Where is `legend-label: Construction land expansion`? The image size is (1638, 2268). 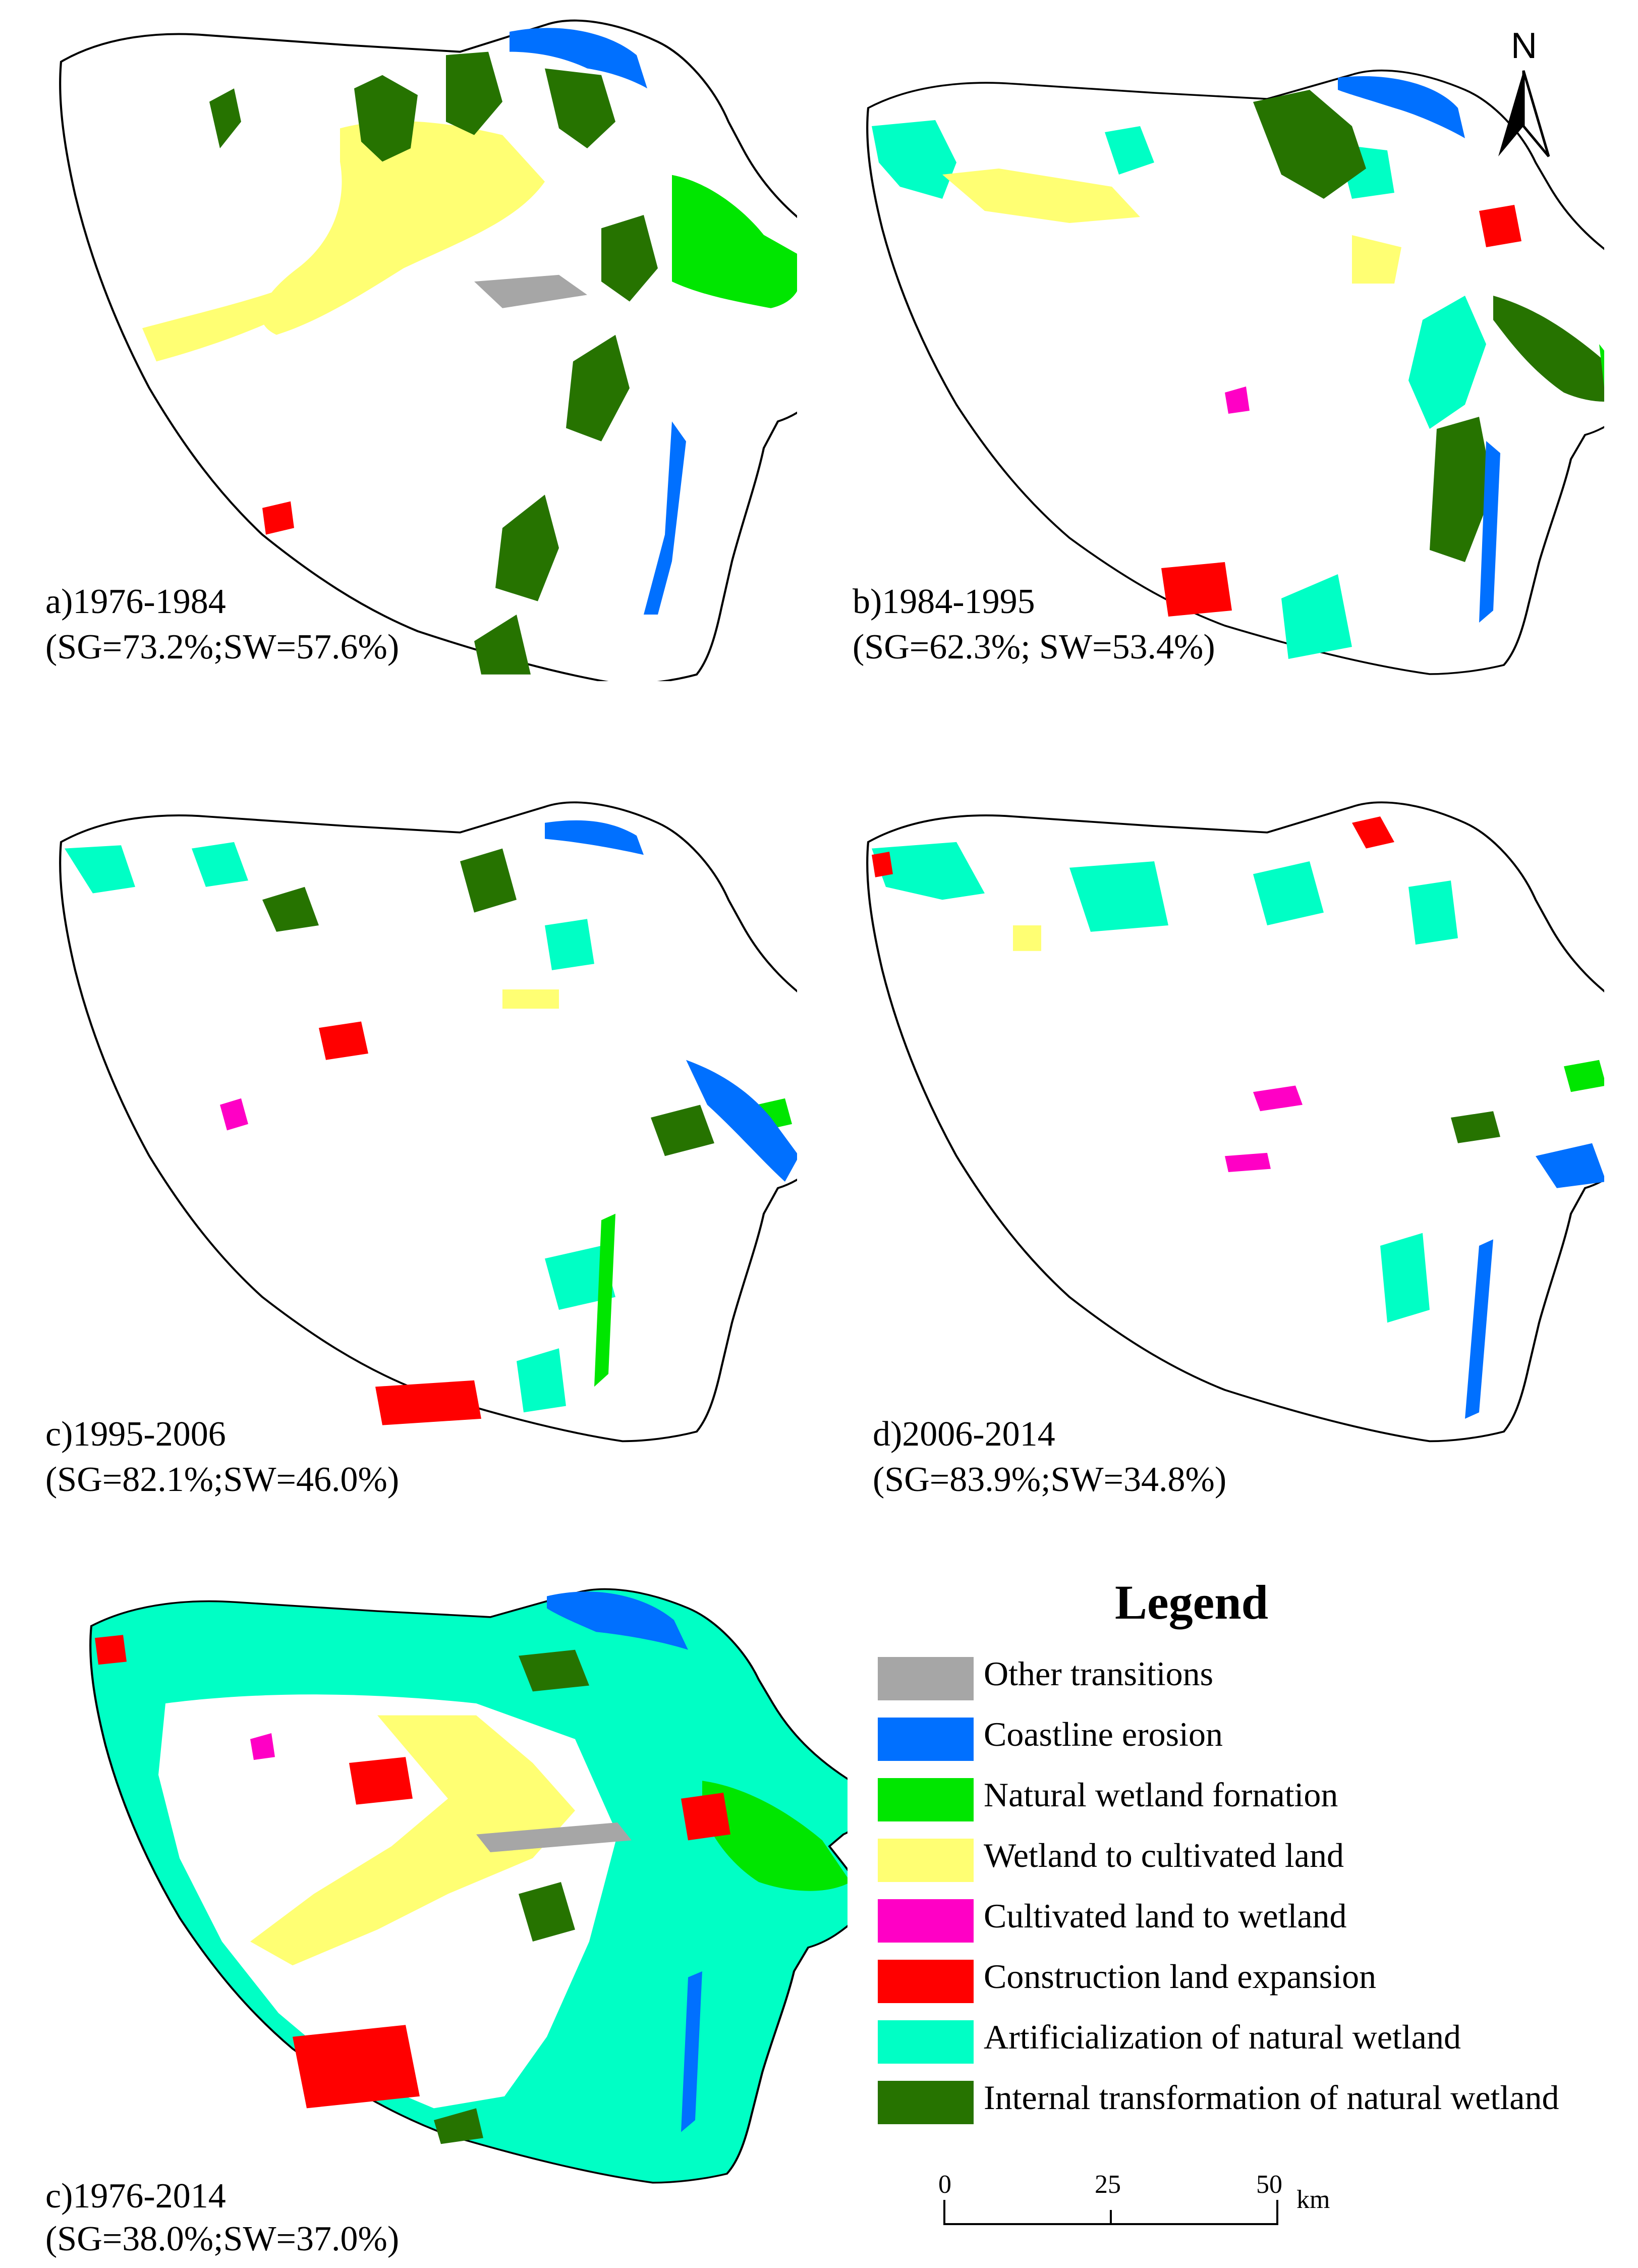 legend-label: Construction land expansion is located at coordinates (1180, 1976).